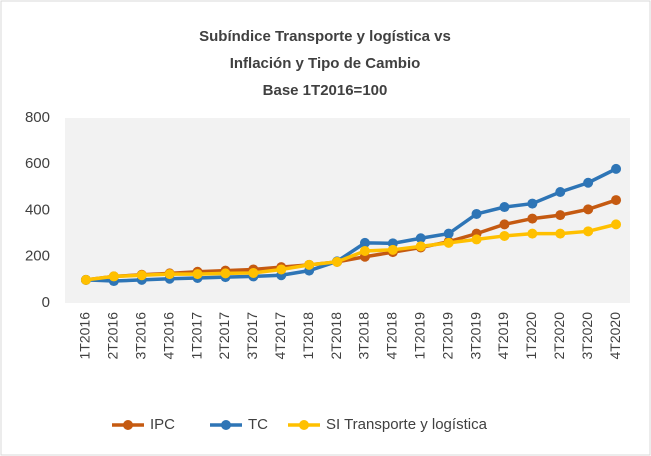  Describe the element at coordinates (503, 336) in the screenshot. I see `x-tick-label: 4T2019` at that location.